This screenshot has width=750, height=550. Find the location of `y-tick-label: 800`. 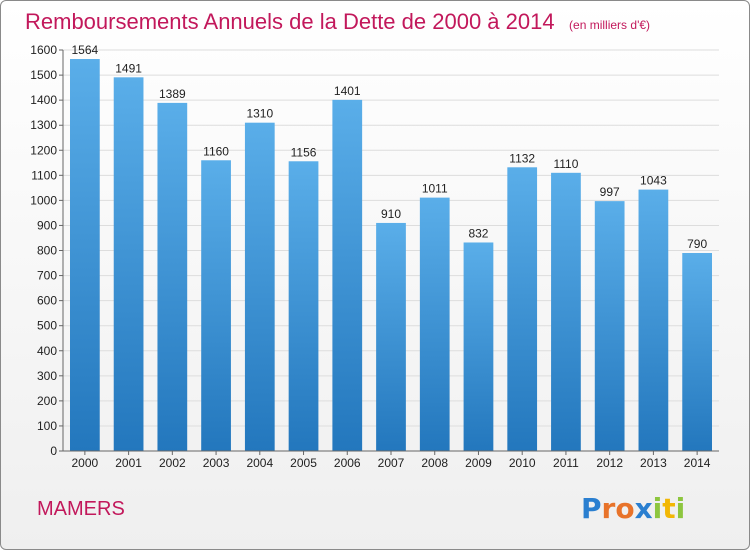

y-tick-label: 800 is located at coordinates (47, 251).